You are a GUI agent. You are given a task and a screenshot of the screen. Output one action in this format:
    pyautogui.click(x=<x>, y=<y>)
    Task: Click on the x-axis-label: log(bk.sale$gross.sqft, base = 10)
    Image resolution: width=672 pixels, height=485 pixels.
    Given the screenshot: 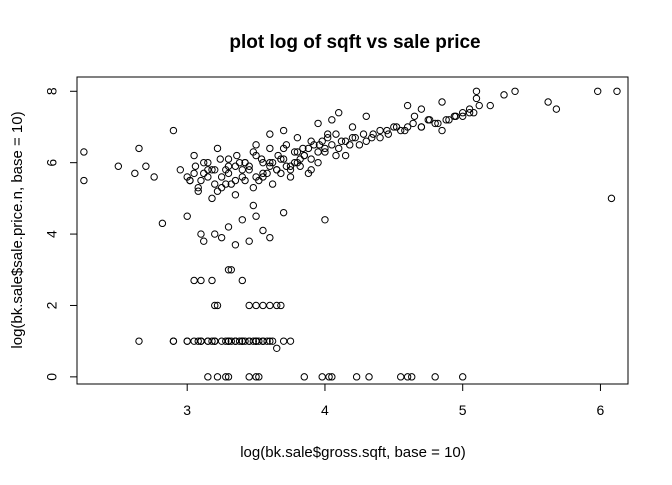 What is the action you would take?
    pyautogui.click(x=353, y=452)
    